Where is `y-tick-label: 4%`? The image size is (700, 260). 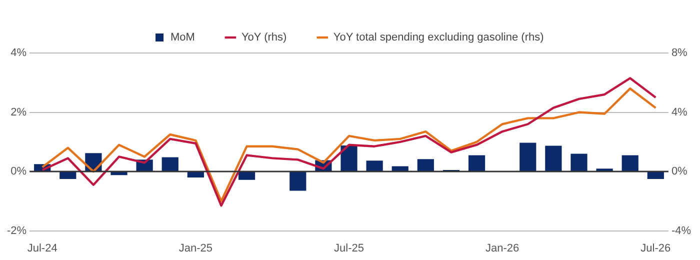 y-tick-label: 4% is located at coordinates (18, 53).